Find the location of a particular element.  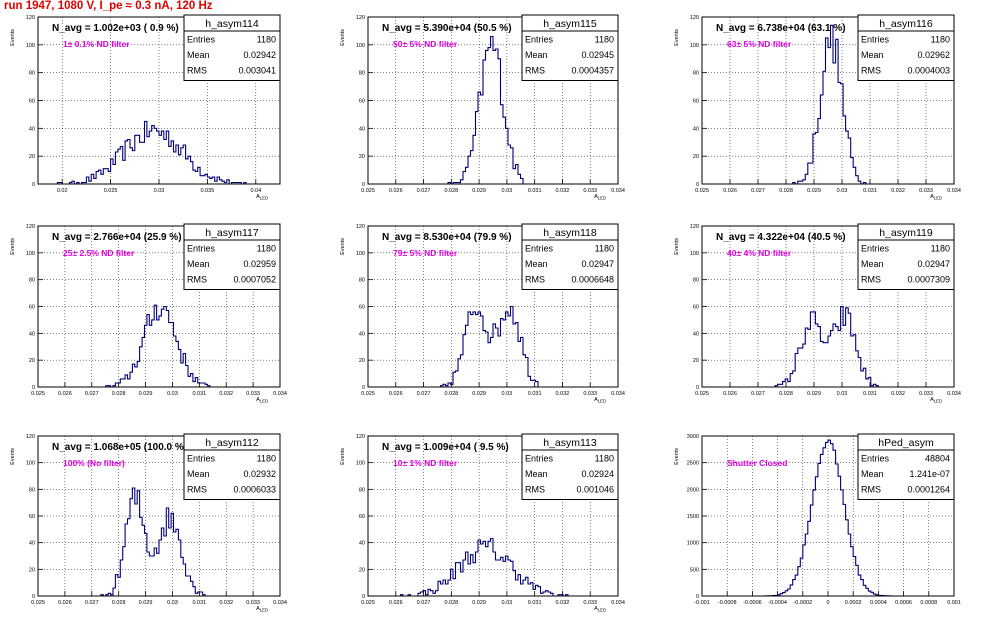

stats-value-mean: 0.02942 is located at coordinates (259, 55).